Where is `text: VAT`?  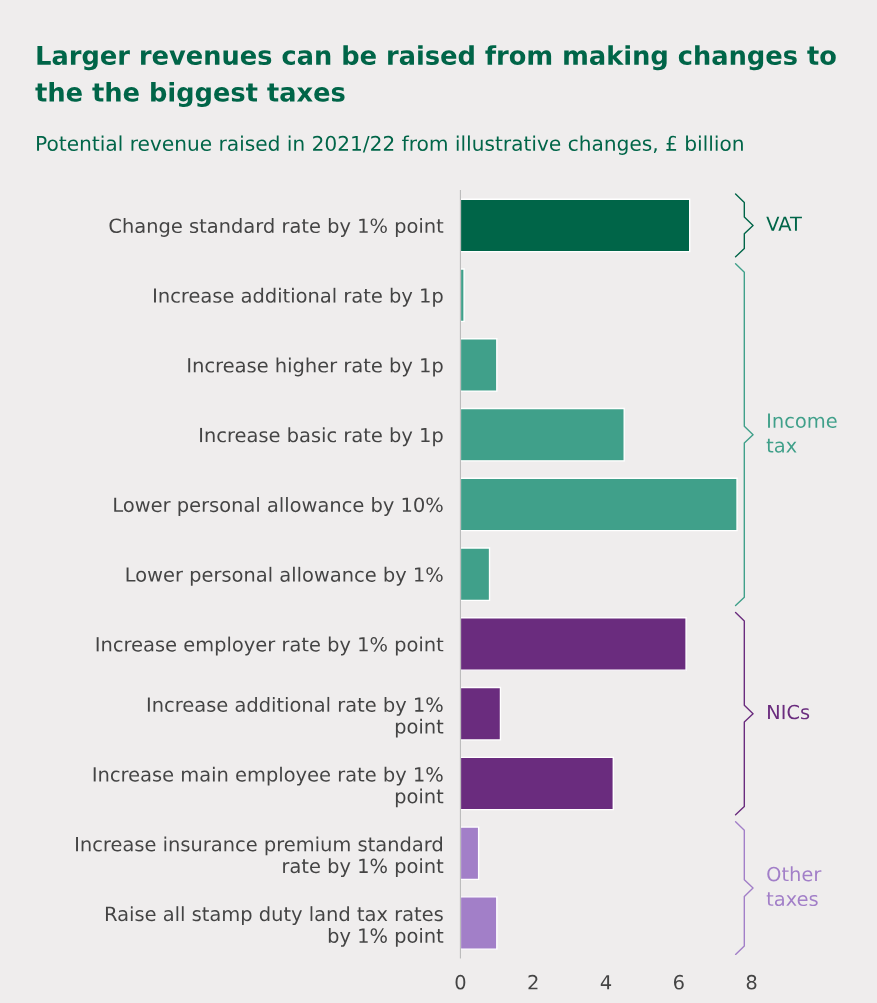
text: VAT is located at coordinates (784, 223).